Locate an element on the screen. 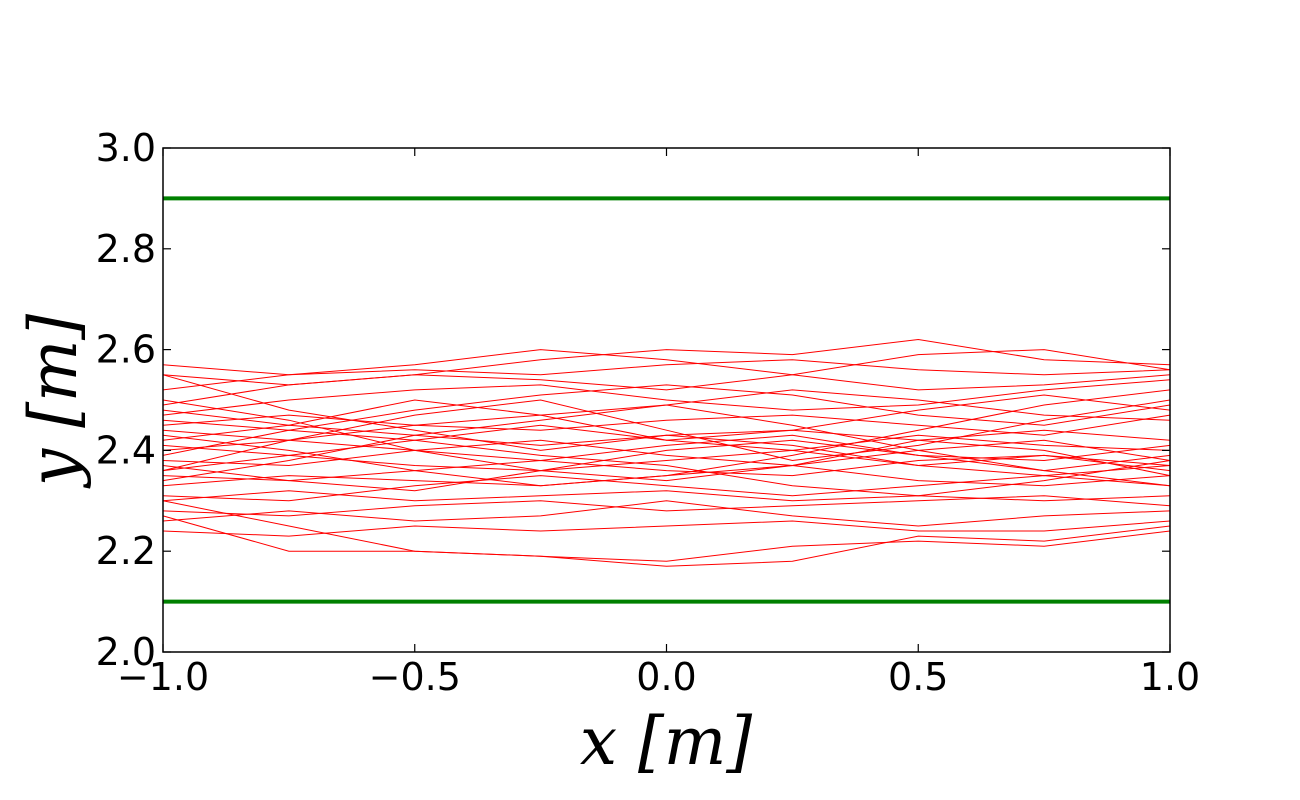 The image size is (1300, 800). y-axis-title: y [m] is located at coordinates (53, 402).